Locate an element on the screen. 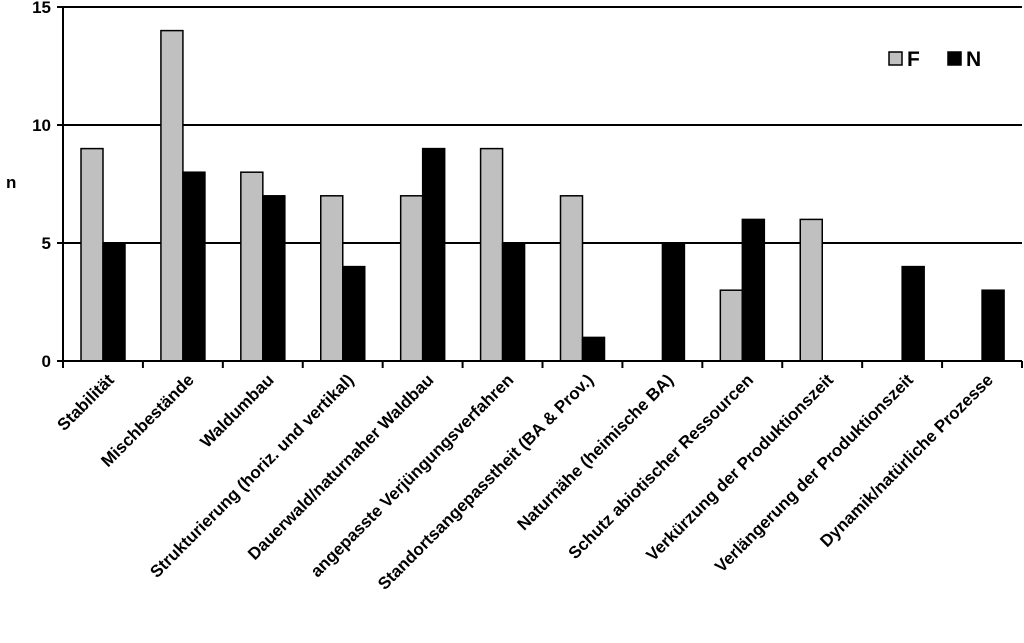  x-tick-label-7: Naturnähe (heimische BA) is located at coordinates (595, 452).